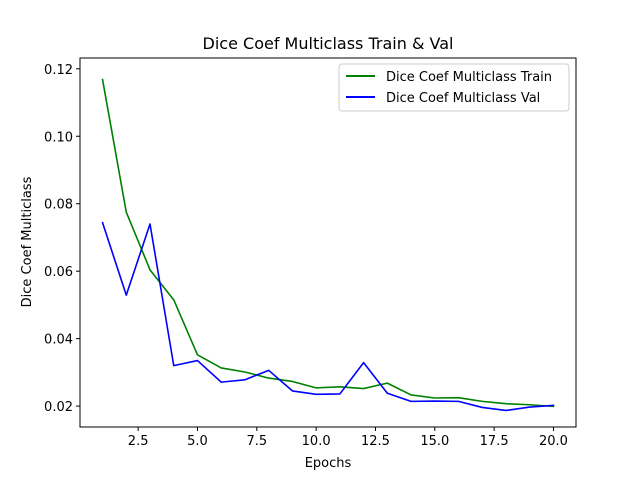 The height and width of the screenshot is (480, 640). I want to click on y-tick-label: 0.06, so click(58, 272).